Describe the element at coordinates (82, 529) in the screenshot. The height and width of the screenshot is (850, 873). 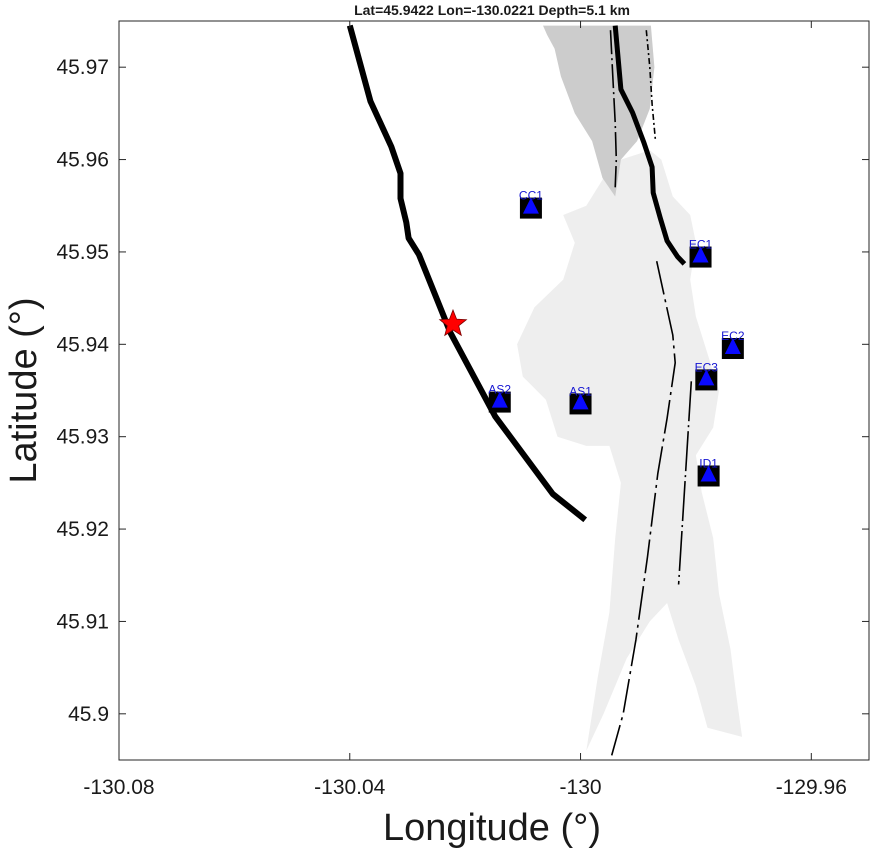
I see `y-tick-label: 45.92` at that location.